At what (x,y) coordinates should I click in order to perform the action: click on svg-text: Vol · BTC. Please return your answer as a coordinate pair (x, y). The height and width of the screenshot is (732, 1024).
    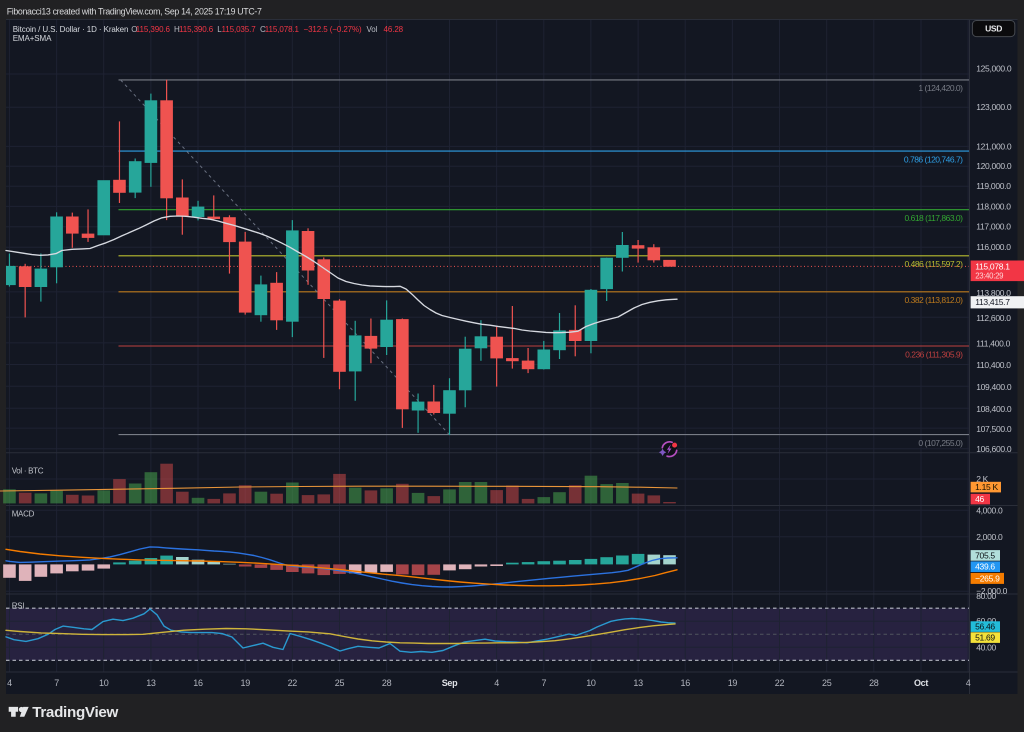
    Looking at the image, I should click on (28, 470).